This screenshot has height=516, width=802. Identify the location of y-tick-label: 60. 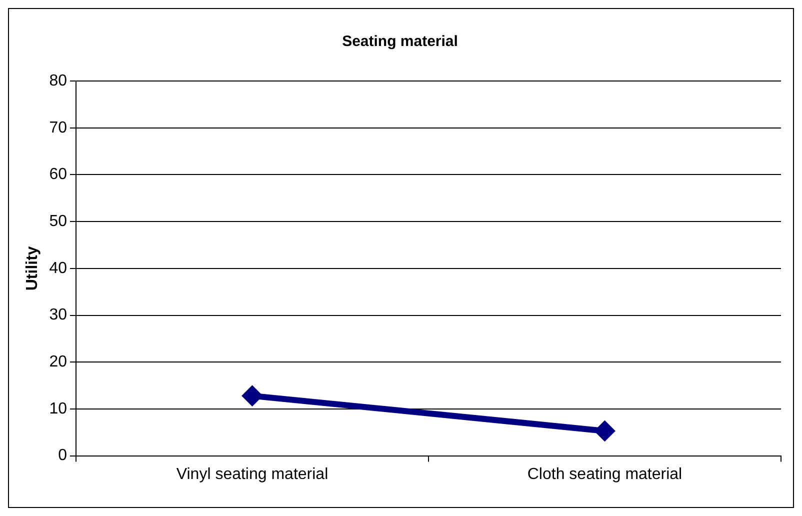
(58, 175).